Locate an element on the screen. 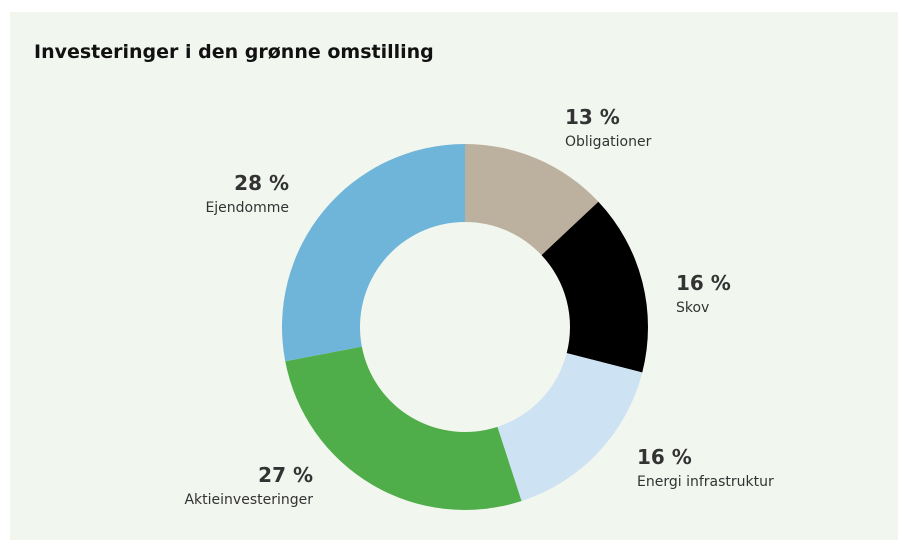 This screenshot has height=553, width=909. value-label: 13 % is located at coordinates (592, 117).